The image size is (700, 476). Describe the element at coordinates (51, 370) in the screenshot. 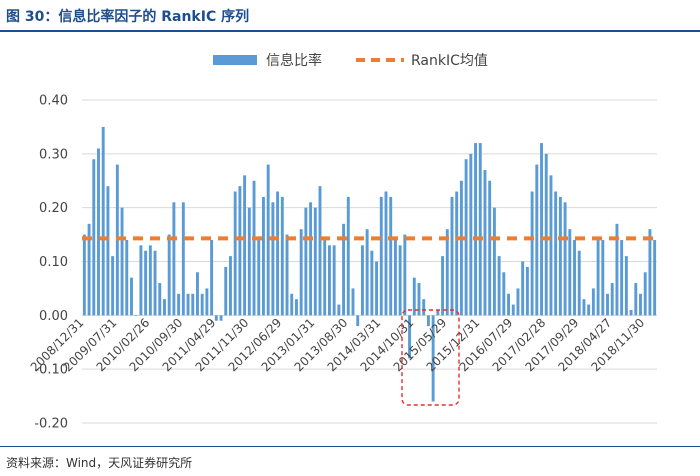

I see `y-tick-label: -0.10` at that location.